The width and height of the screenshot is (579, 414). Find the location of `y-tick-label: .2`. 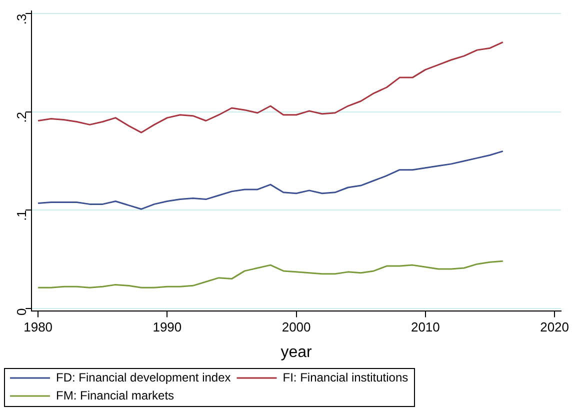

y-tick-label: .2 is located at coordinates (22, 117).